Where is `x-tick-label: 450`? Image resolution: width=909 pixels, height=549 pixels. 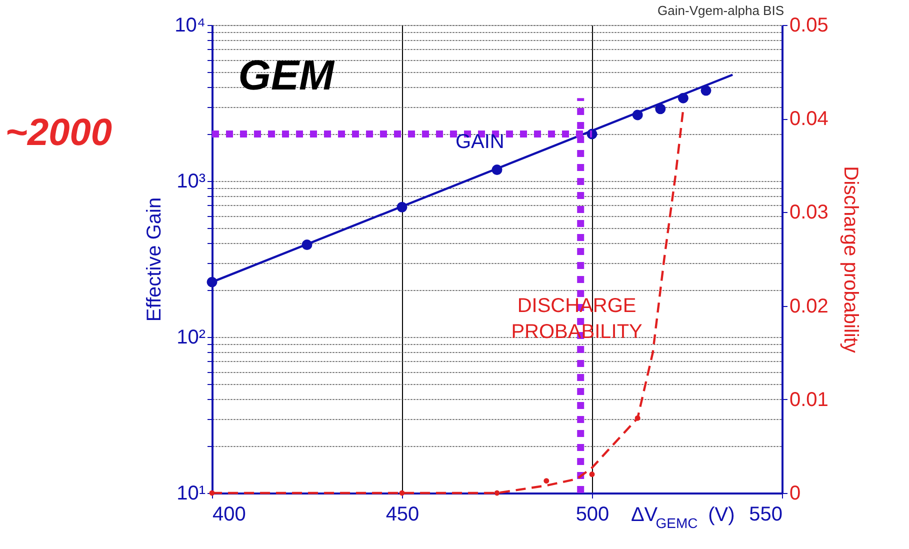
x-tick-label: 450 is located at coordinates (403, 515).